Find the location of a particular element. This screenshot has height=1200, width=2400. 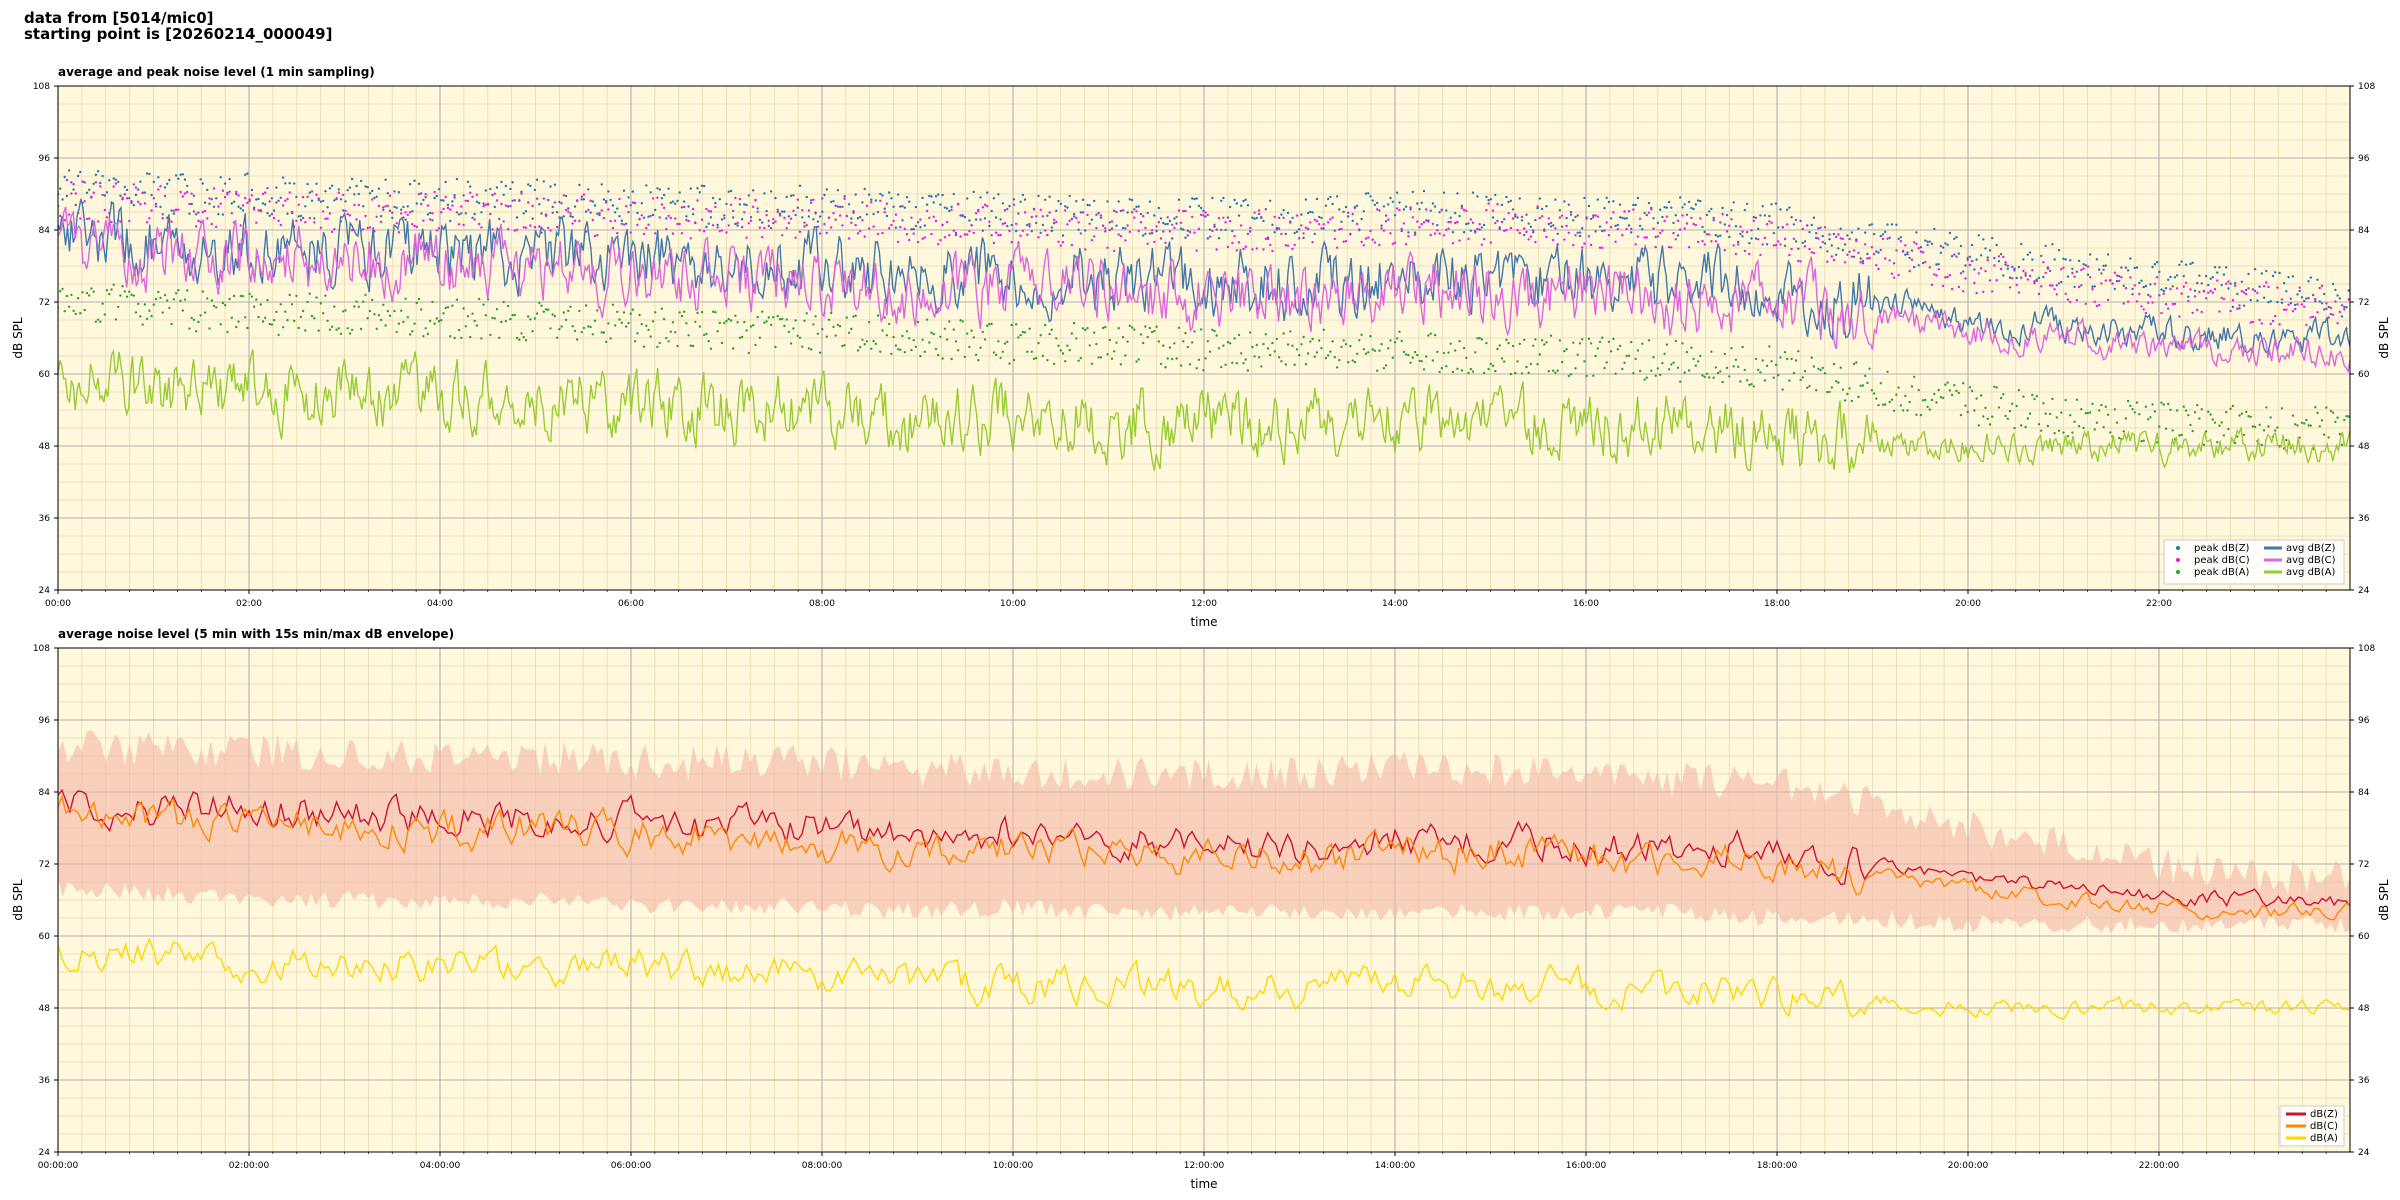

series-line is located at coordinates (1204, 410).